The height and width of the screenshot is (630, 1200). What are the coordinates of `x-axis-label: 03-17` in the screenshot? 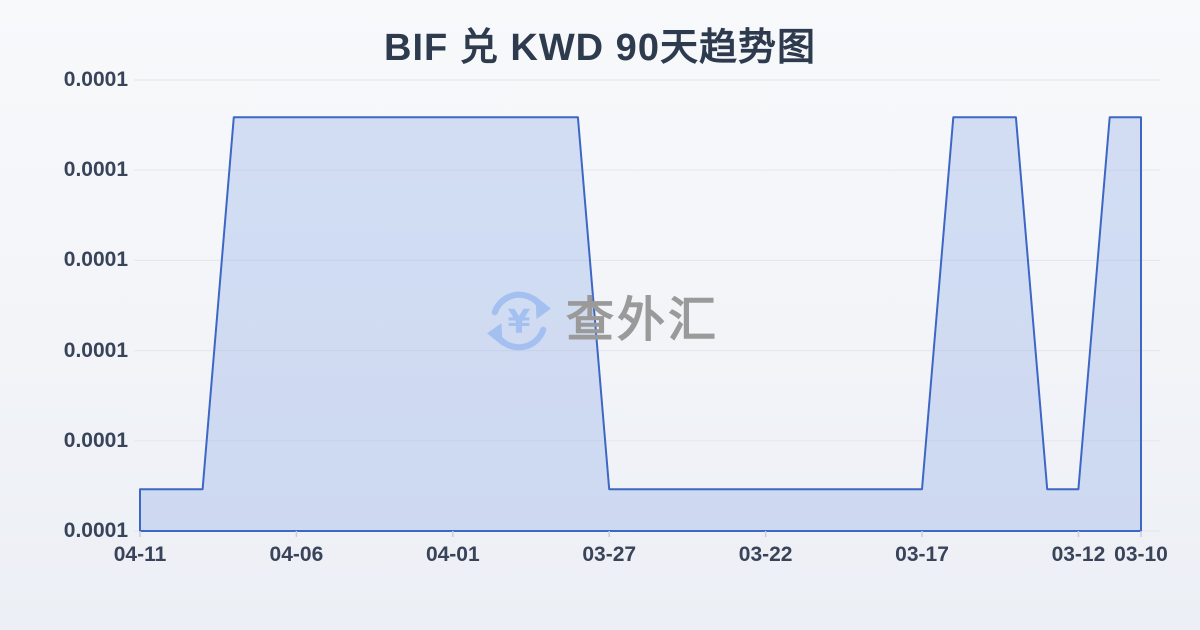 It's located at (922, 554).